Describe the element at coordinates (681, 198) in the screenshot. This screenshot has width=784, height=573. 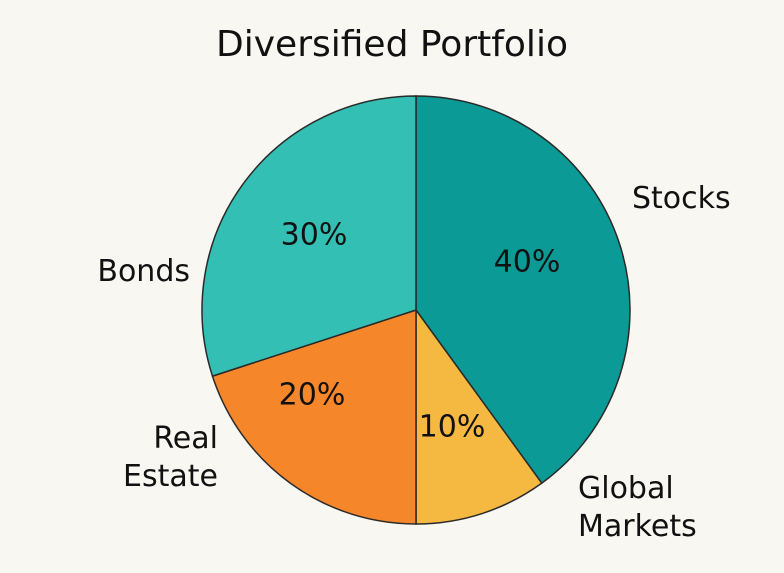
I see `slice-category-label: Stocks` at that location.